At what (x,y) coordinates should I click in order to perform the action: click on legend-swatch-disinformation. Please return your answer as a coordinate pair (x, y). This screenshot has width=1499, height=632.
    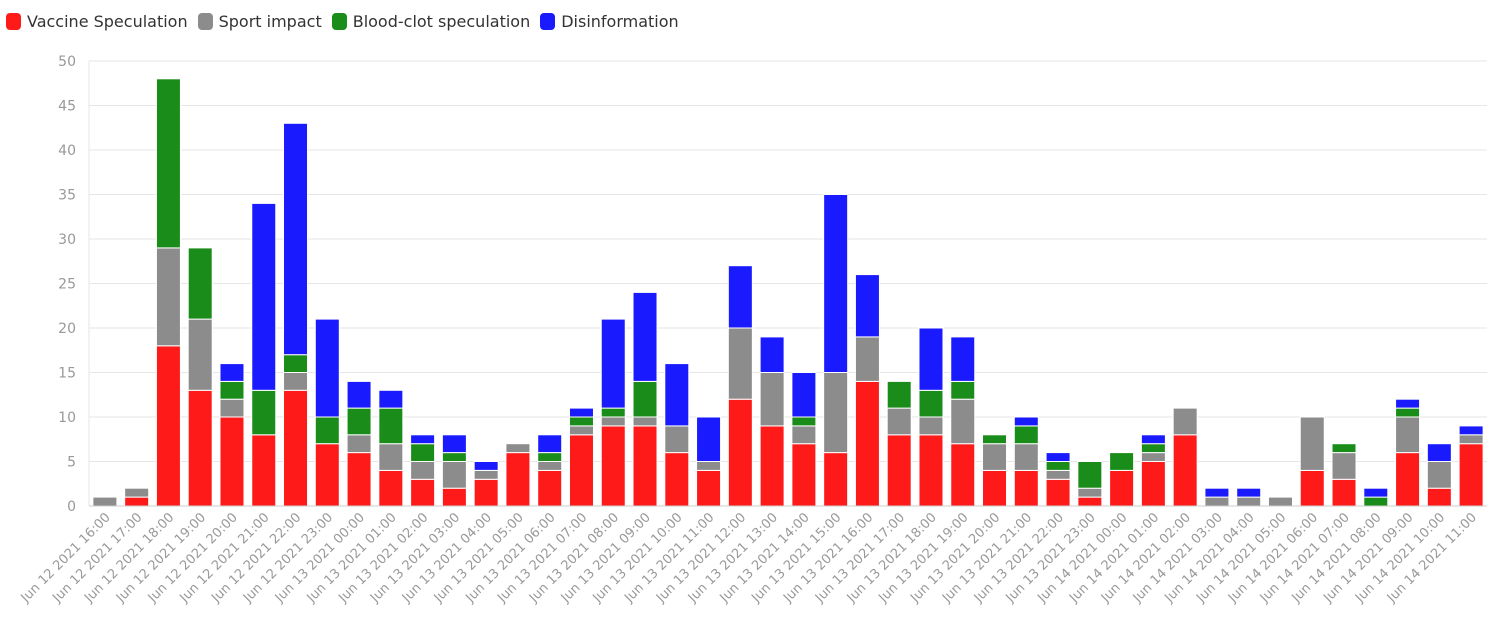
    Looking at the image, I should click on (548, 21).